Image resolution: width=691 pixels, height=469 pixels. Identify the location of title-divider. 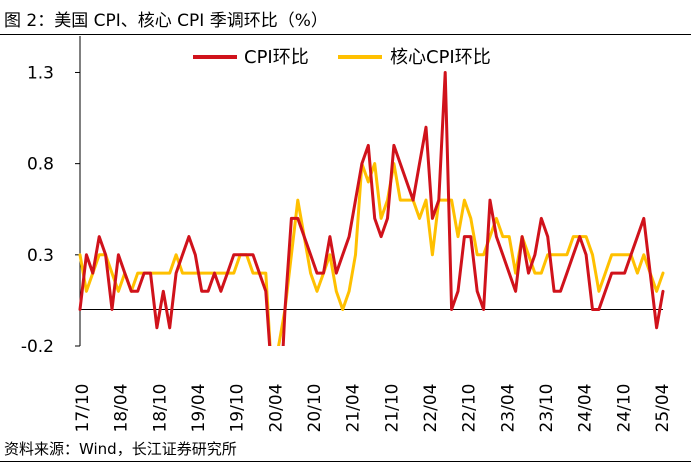
(345, 34).